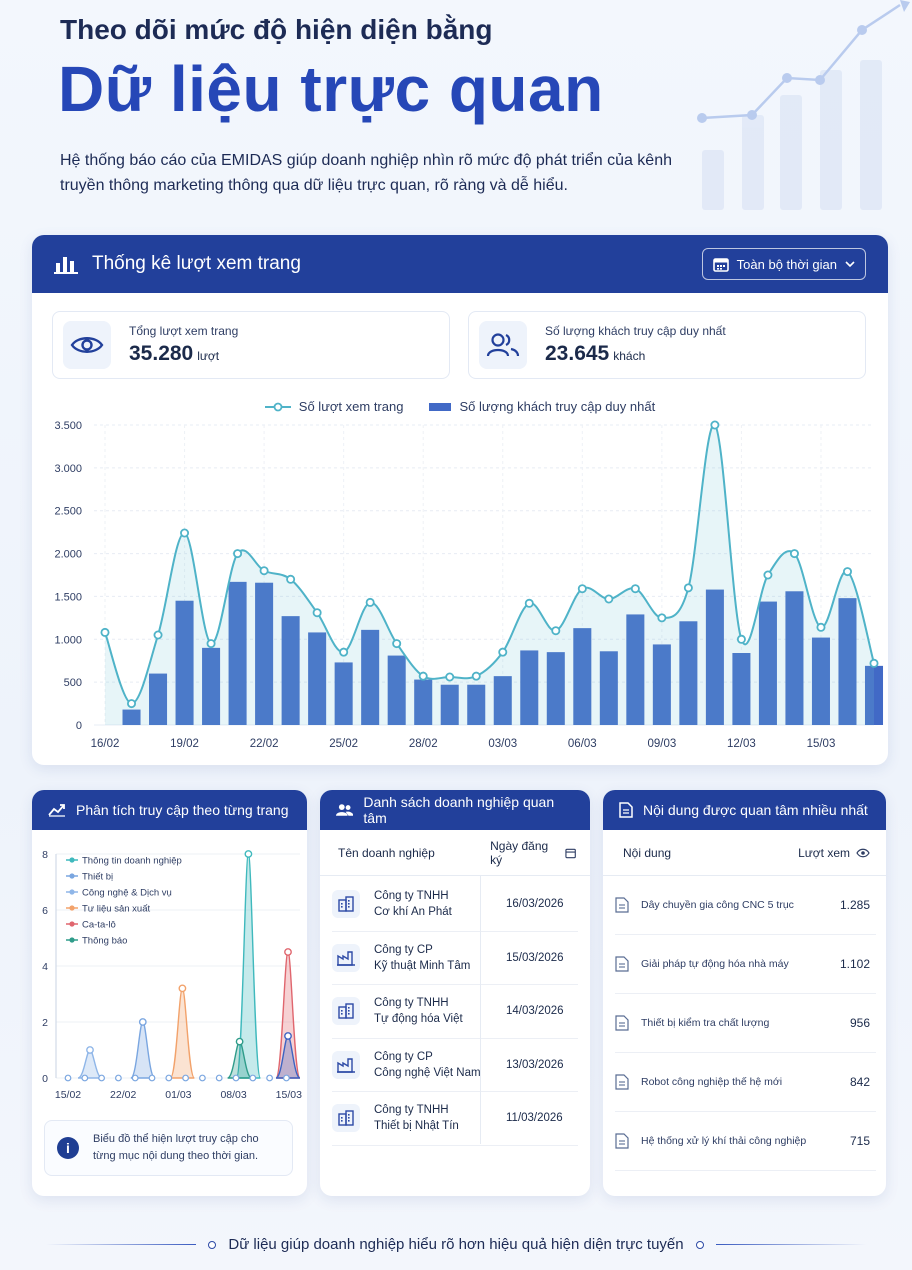 This screenshot has width=912, height=1270. I want to click on company-row: Công ty TNHH Thiết bị Nhật Tín 11/03/2026, so click(455, 1119).